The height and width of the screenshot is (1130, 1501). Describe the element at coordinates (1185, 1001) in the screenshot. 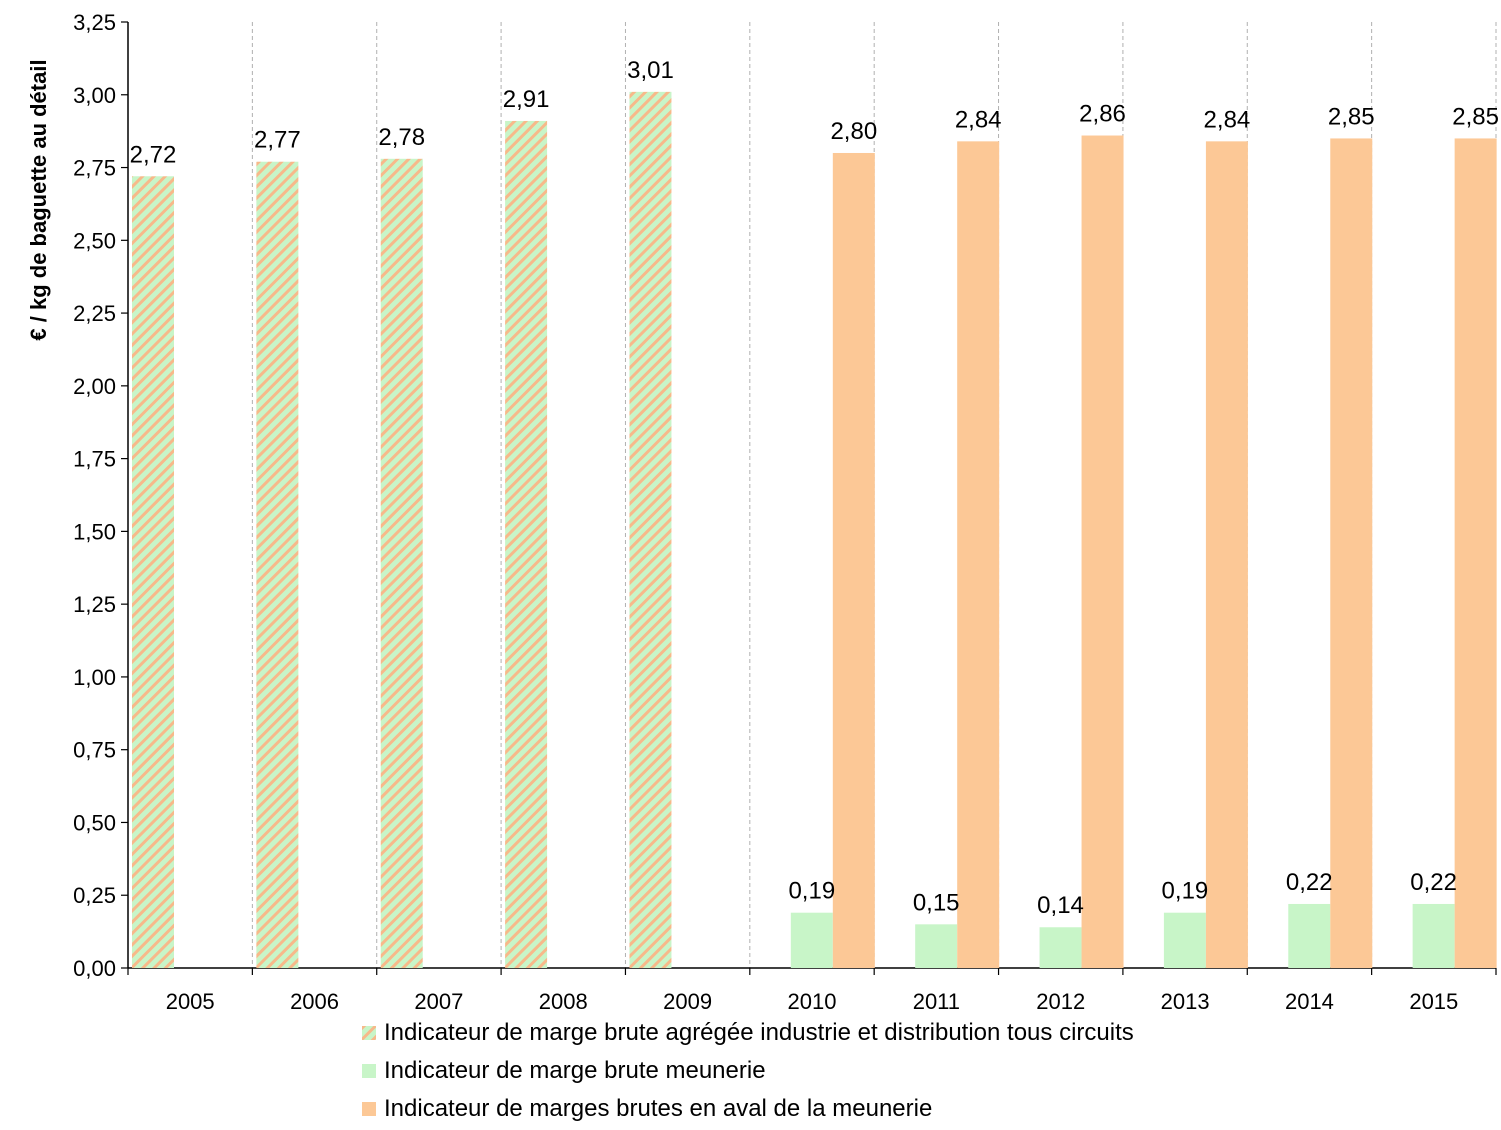

I see `x-tick-label: 2013` at that location.